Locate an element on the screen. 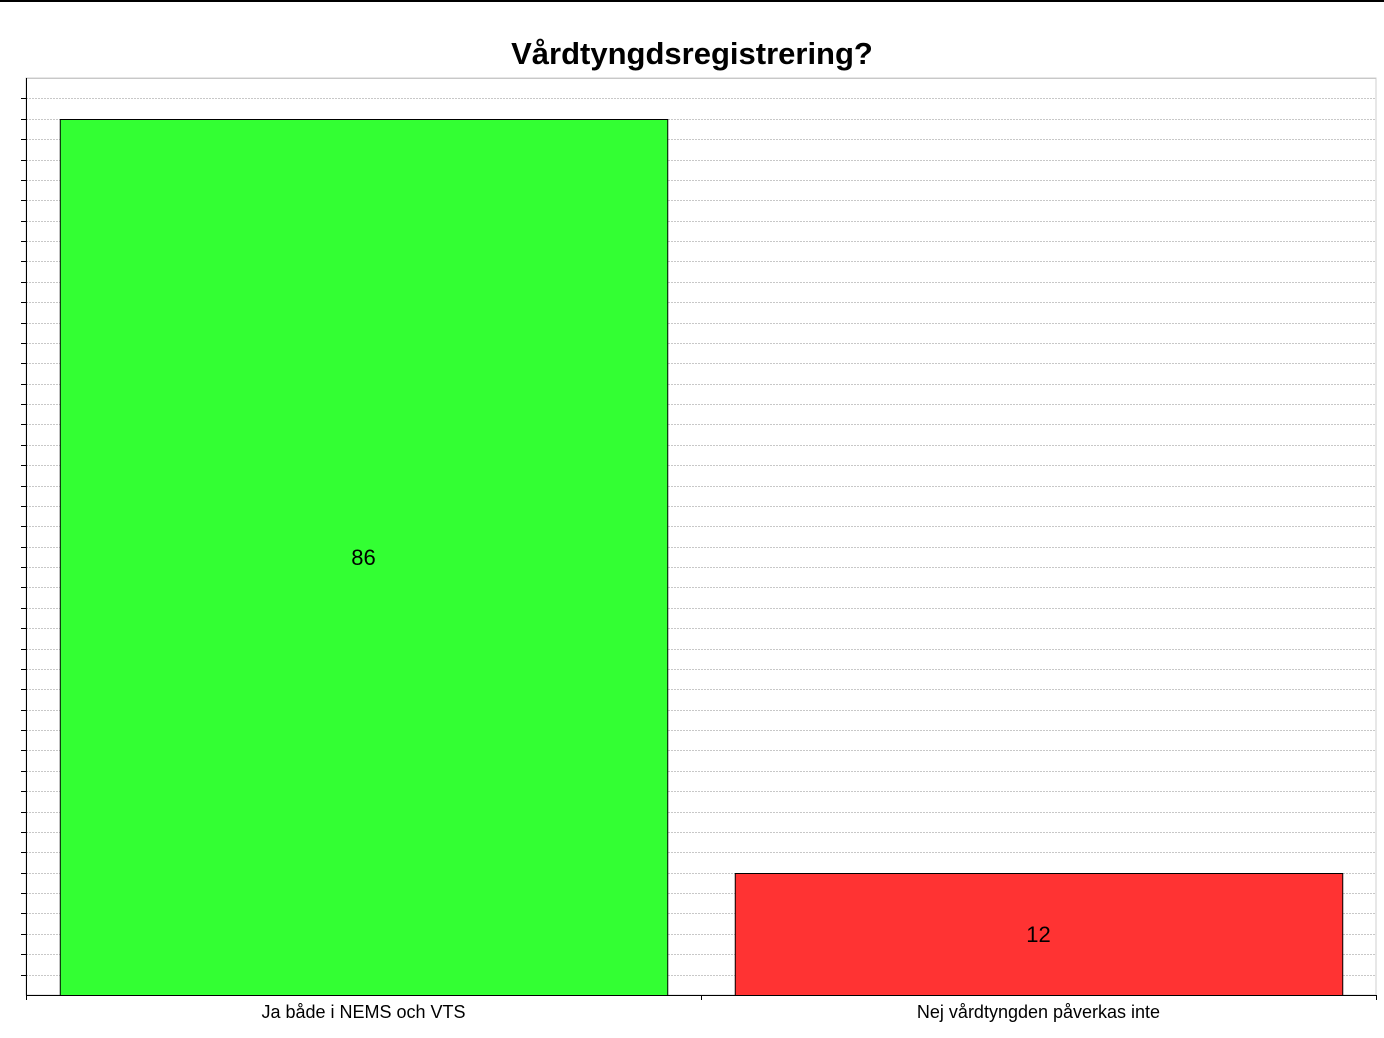  data-label-2: 12 is located at coordinates (1038, 934).